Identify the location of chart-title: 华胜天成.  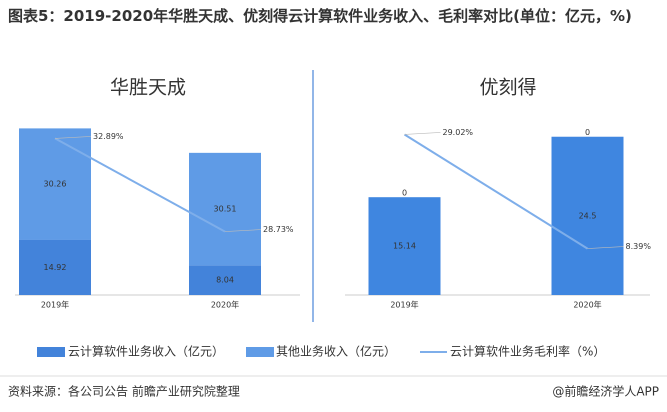
(148, 88).